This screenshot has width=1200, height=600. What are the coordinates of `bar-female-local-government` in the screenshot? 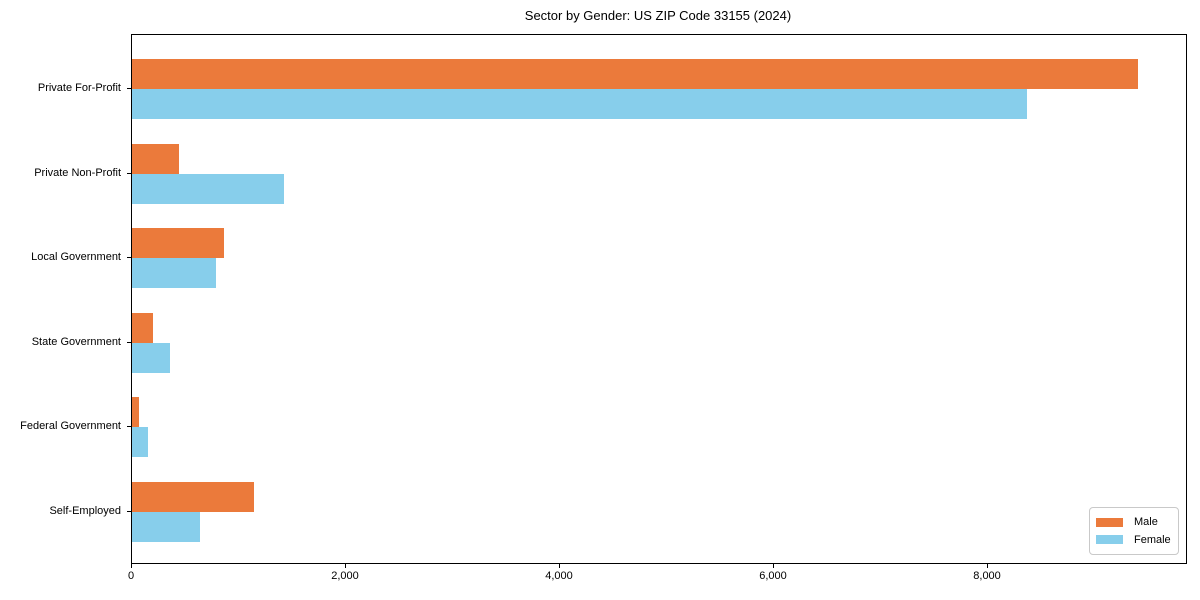 It's located at (174, 273).